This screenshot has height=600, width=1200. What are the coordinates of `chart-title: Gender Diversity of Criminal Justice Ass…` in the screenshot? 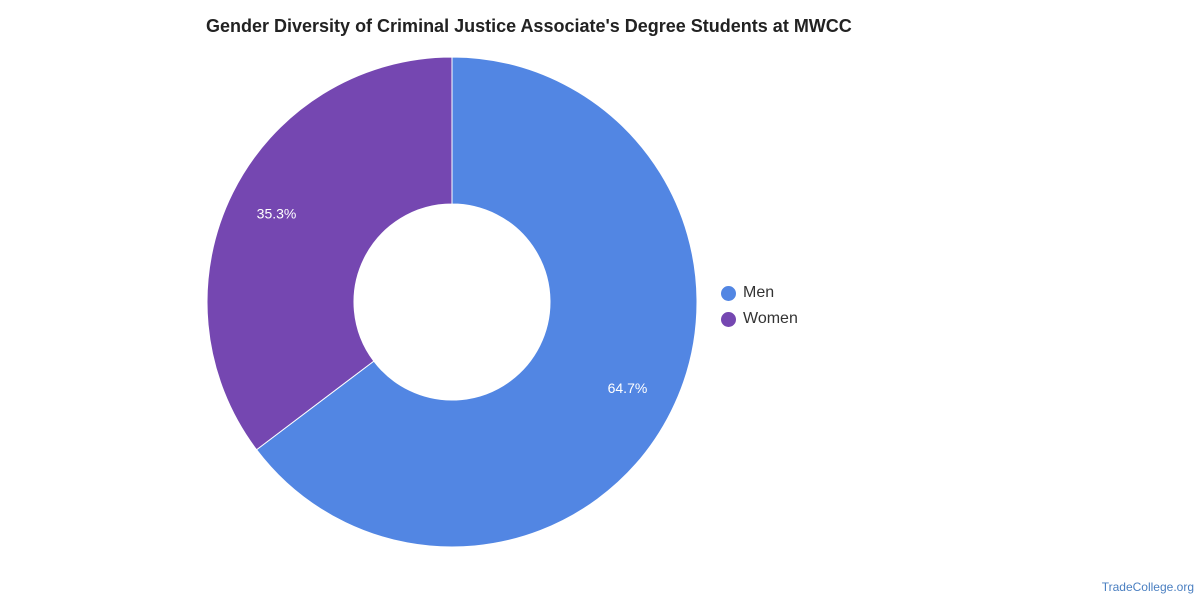 It's located at (529, 26).